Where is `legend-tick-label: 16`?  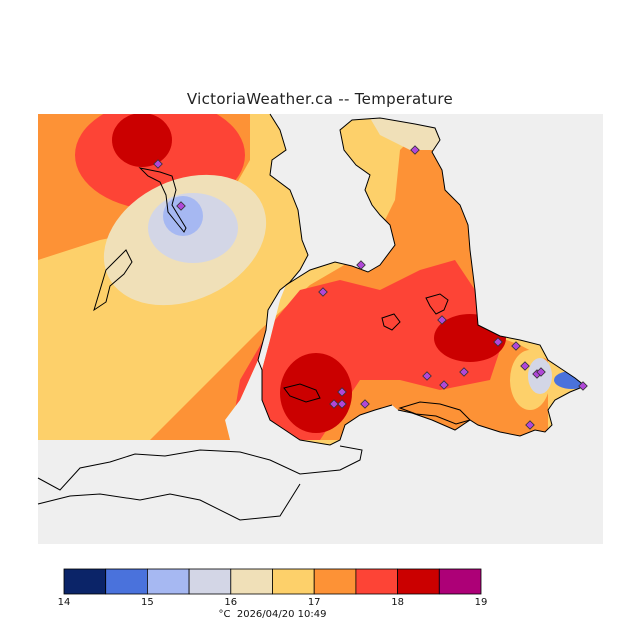
legend-tick-label: 16 is located at coordinates (231, 602).